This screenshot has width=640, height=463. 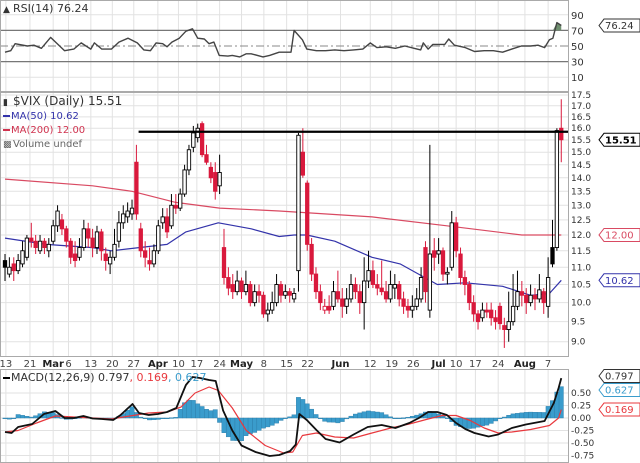 What do you see at coordinates (340, 364) in the screenshot?
I see `x-tick-label: Jun` at bounding box center [340, 364].